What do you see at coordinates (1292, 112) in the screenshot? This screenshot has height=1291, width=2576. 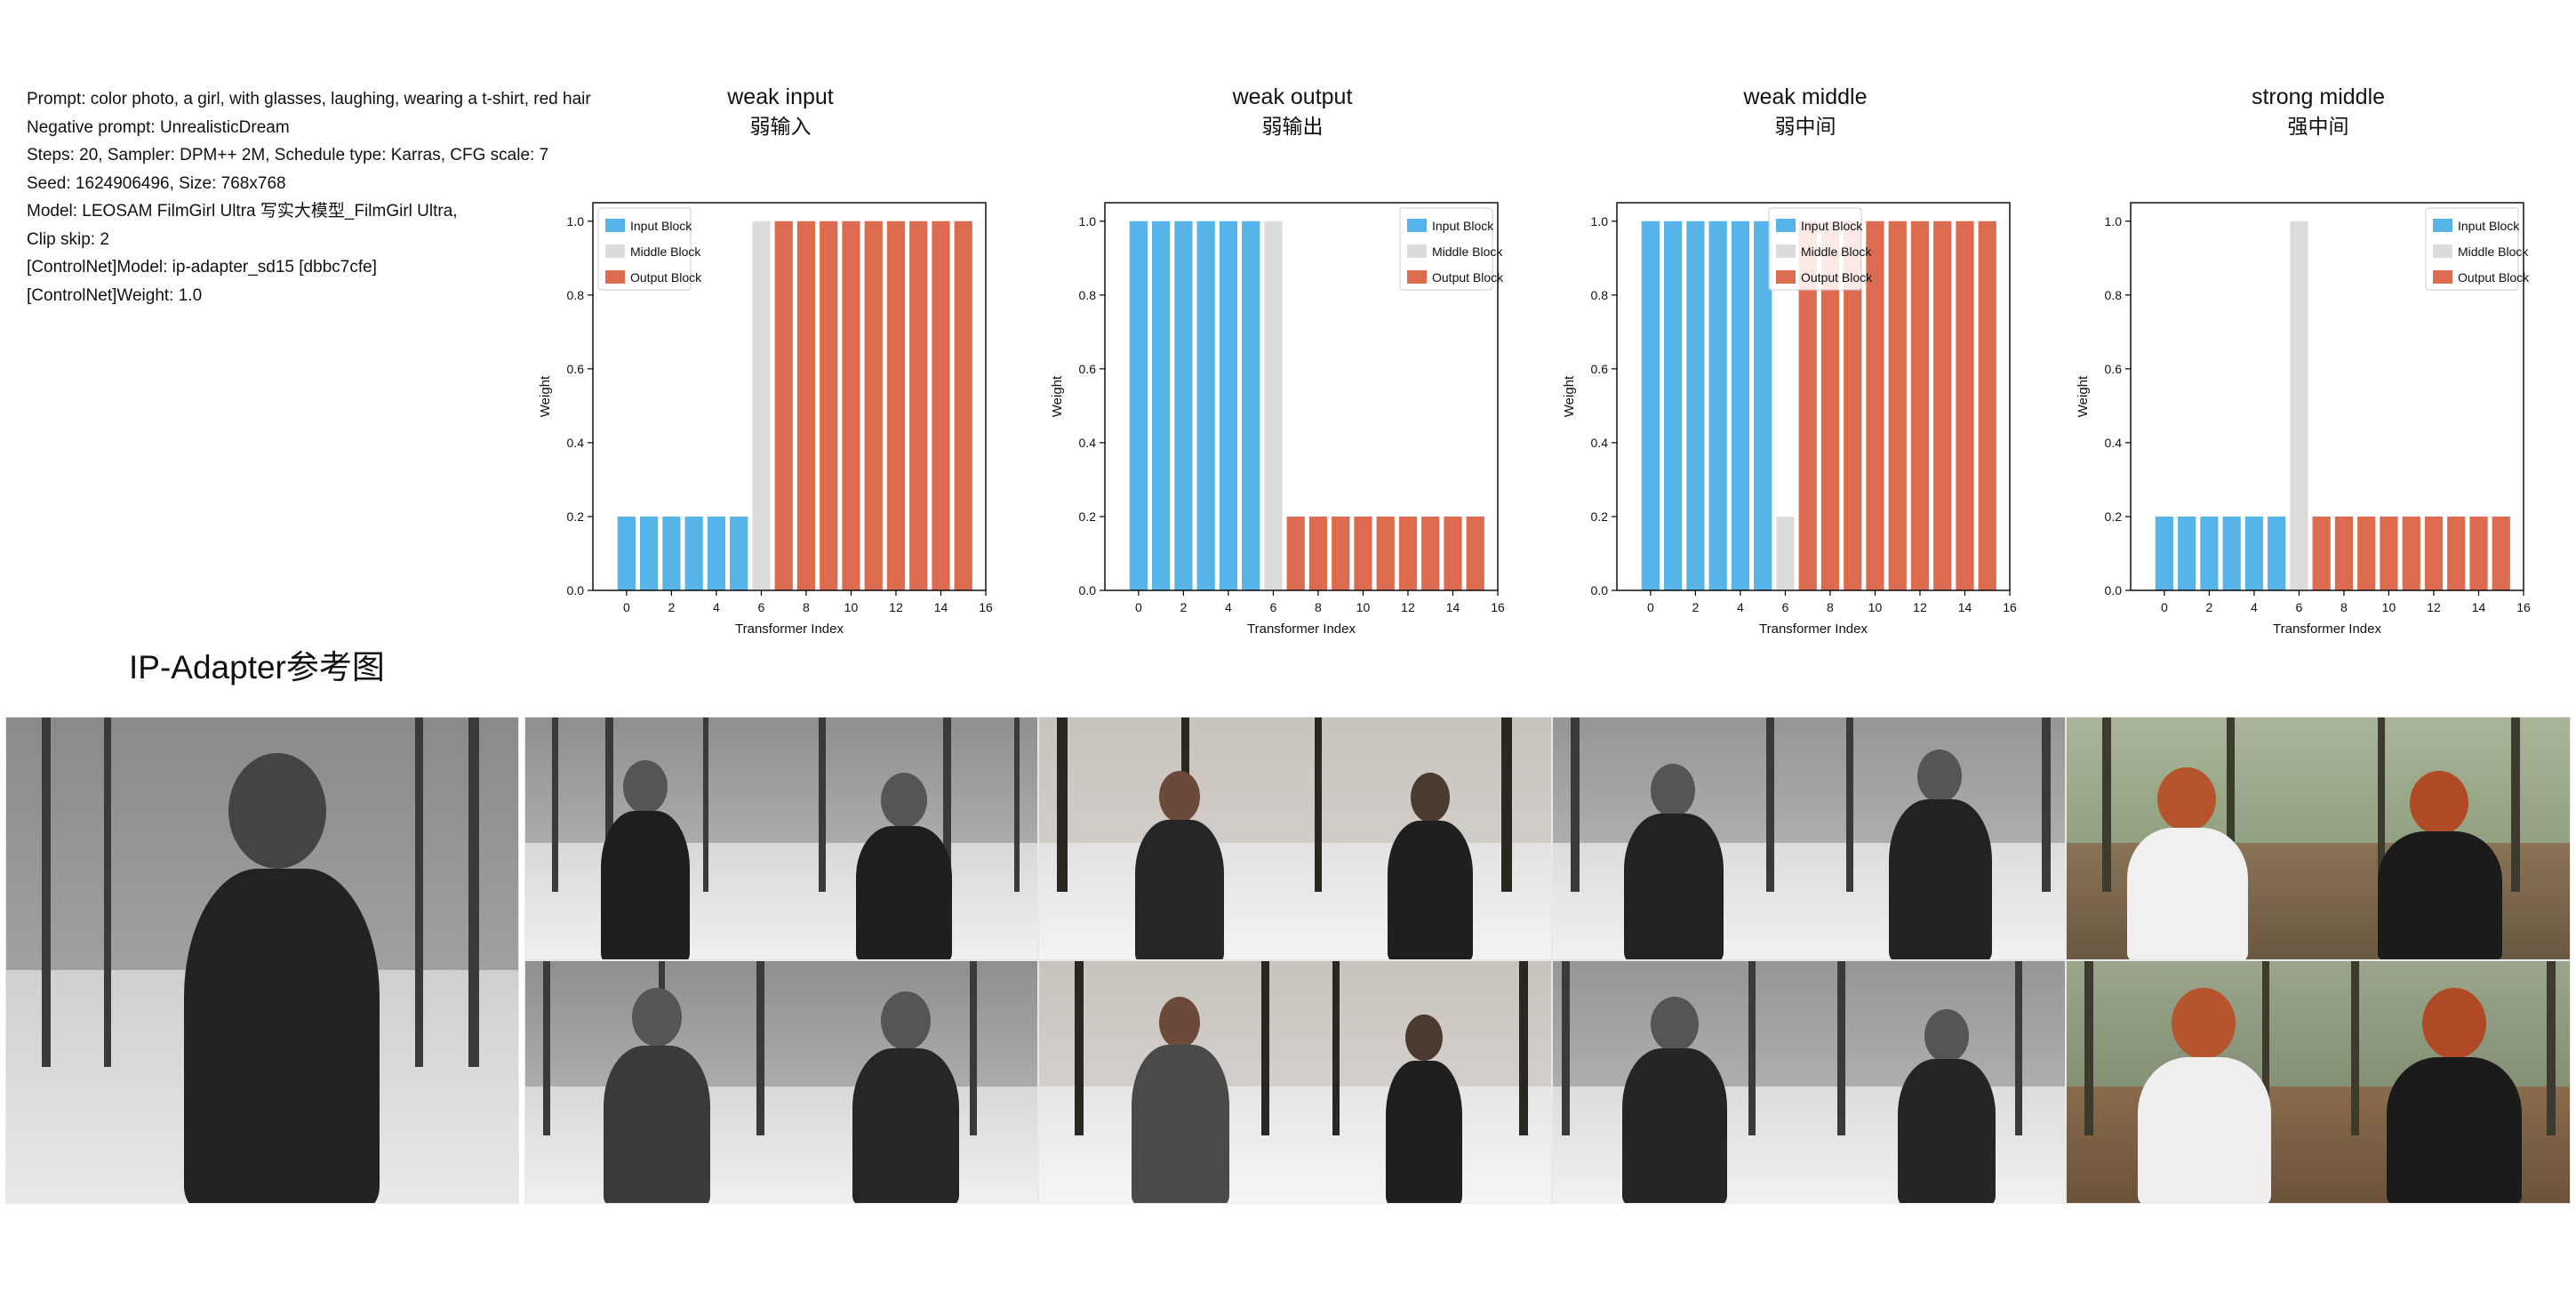 I see `chart-title-weak-output: weak output 弱输出` at bounding box center [1292, 112].